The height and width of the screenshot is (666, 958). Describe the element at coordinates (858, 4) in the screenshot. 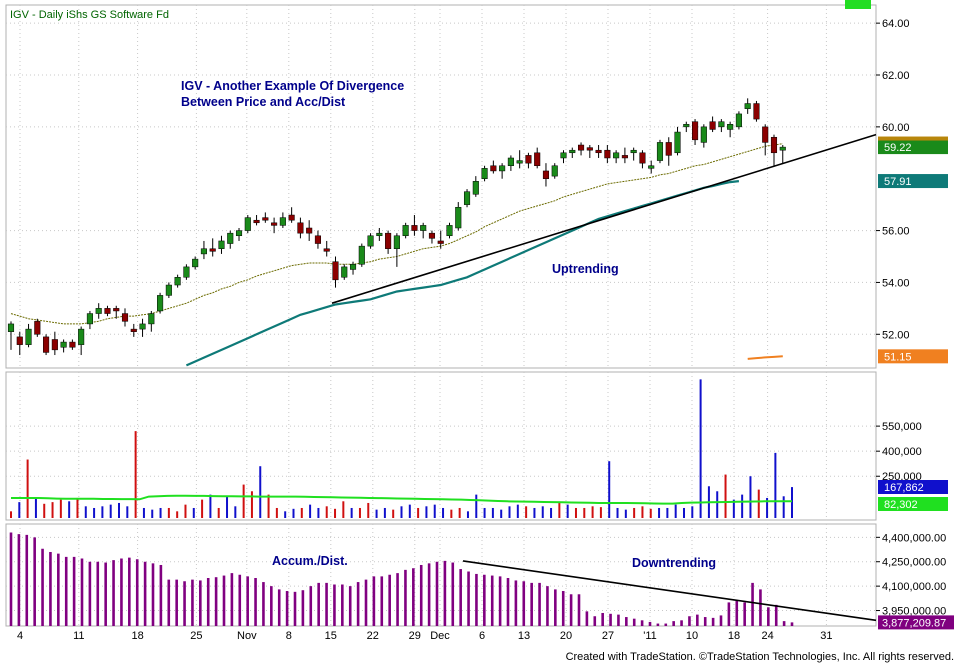

I see `status-indicator` at that location.